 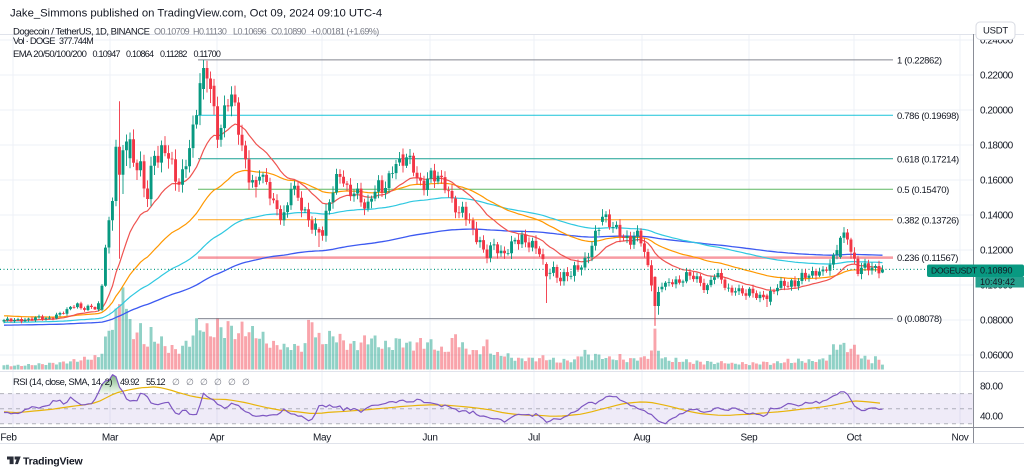 I want to click on svg-text: 377.744M, so click(x=76, y=41).